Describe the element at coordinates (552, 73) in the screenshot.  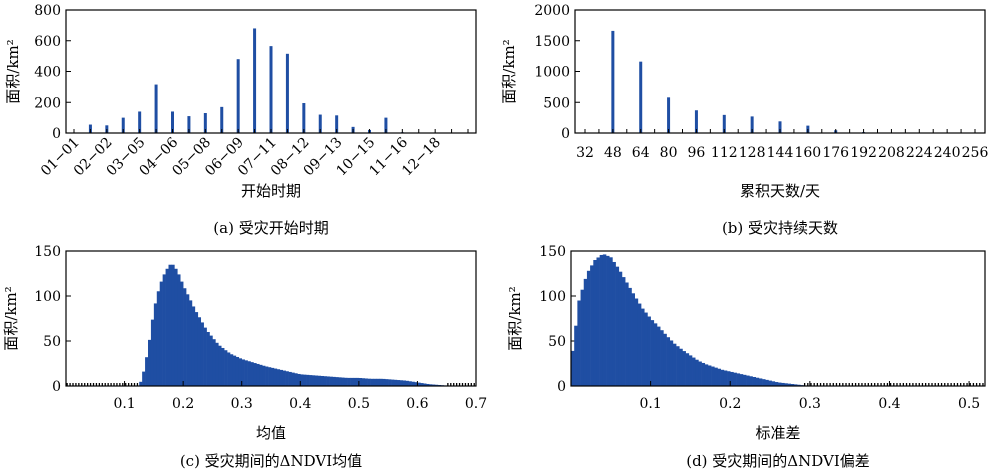
I see `y-tick-label: 1000` at that location.